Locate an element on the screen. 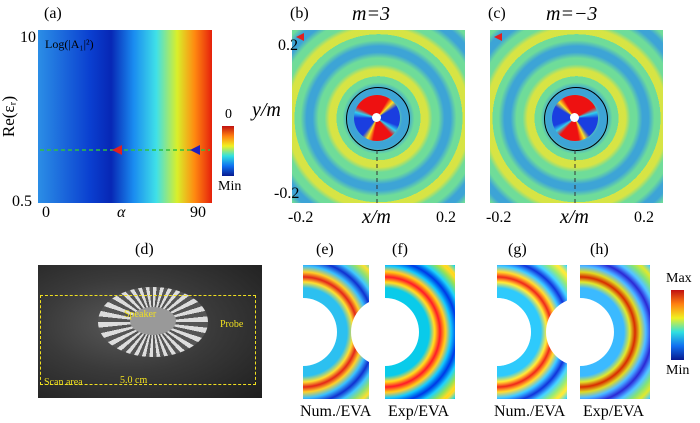 The width and height of the screenshot is (700, 423). photo is located at coordinates (150, 331).